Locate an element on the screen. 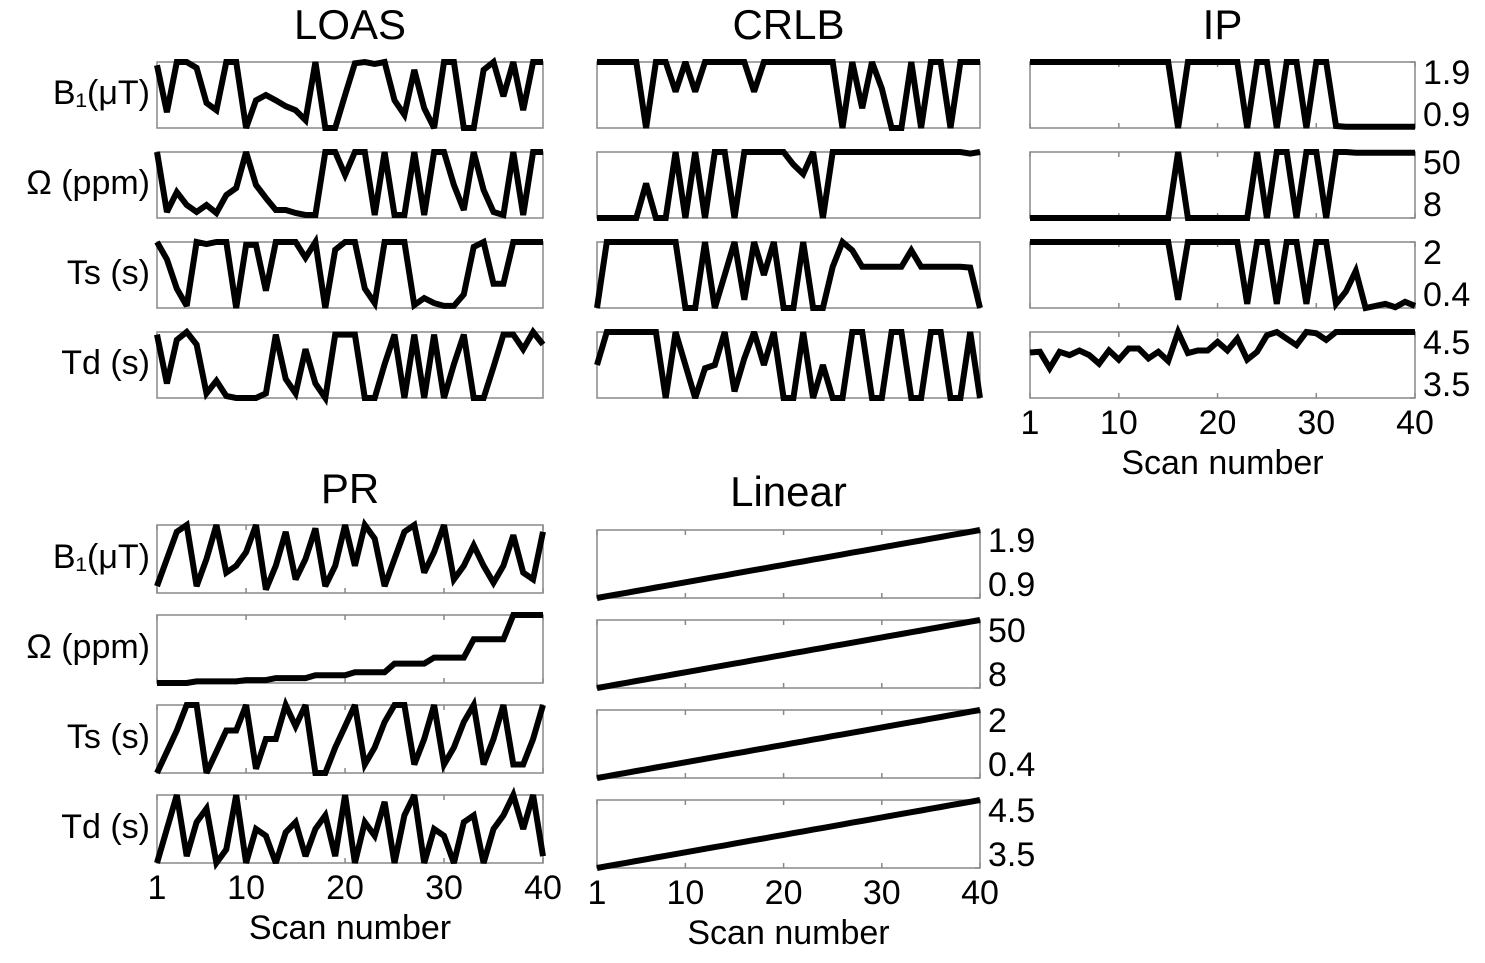 This screenshot has width=1485, height=963. panel: CRLB is located at coordinates (788, 201).